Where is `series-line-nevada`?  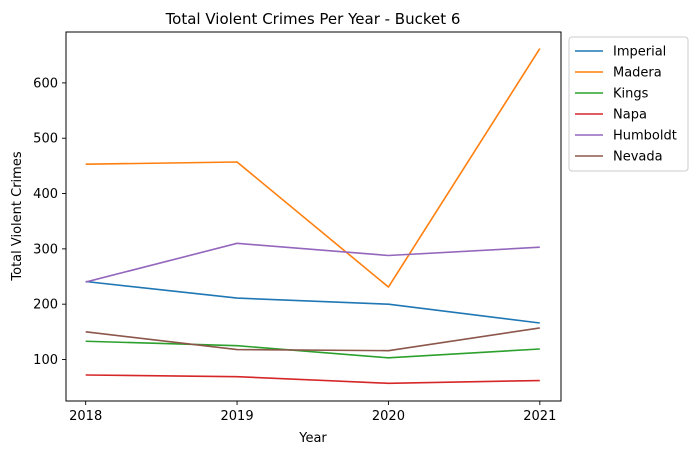
series-line-nevada is located at coordinates (312, 339).